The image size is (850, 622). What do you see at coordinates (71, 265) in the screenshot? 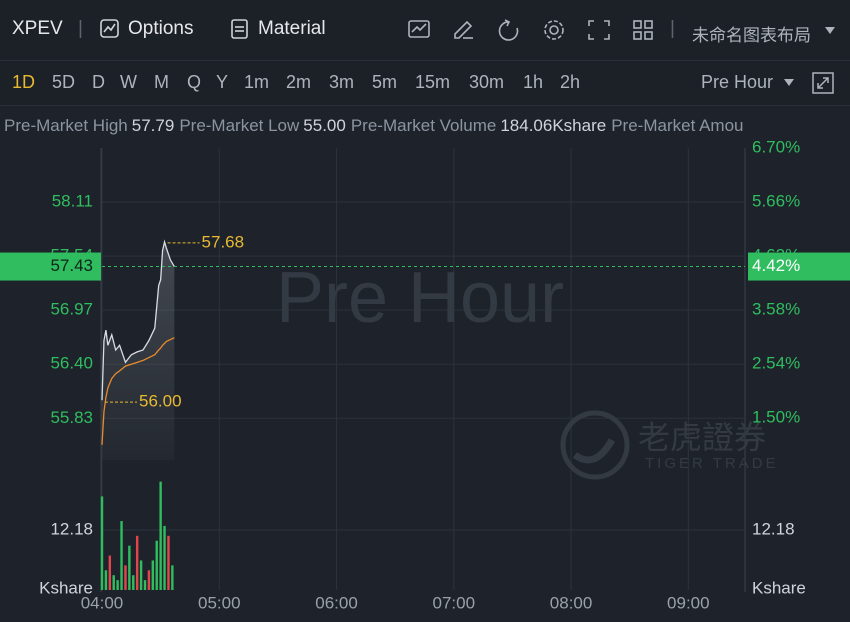
I see `last-price-label: 57.43` at bounding box center [71, 265].